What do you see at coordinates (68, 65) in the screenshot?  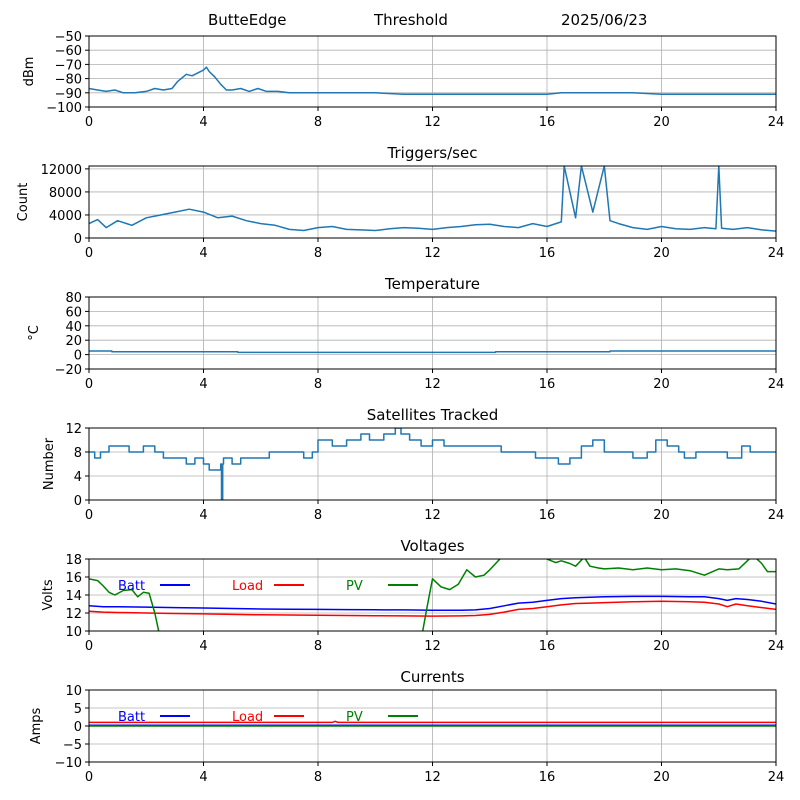 I see `y-tick-label: −70` at bounding box center [68, 65].